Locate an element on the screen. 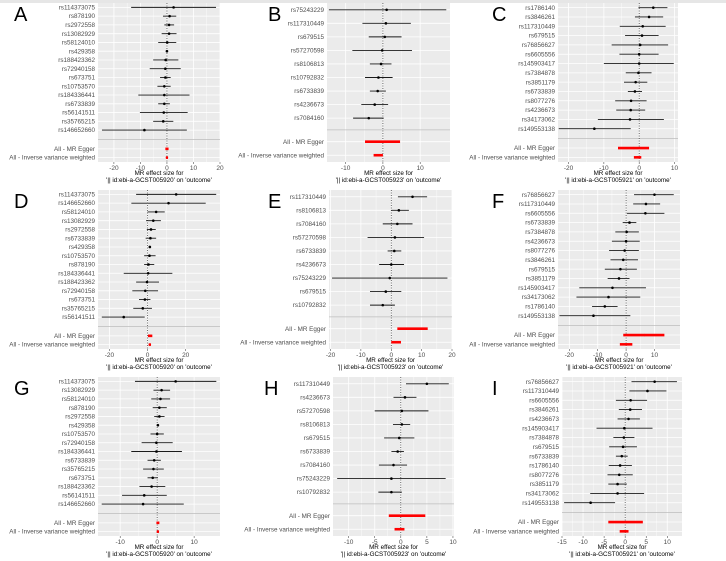 The height and width of the screenshot is (561, 726). snp-label: rs2972558 is located at coordinates (80, 25).